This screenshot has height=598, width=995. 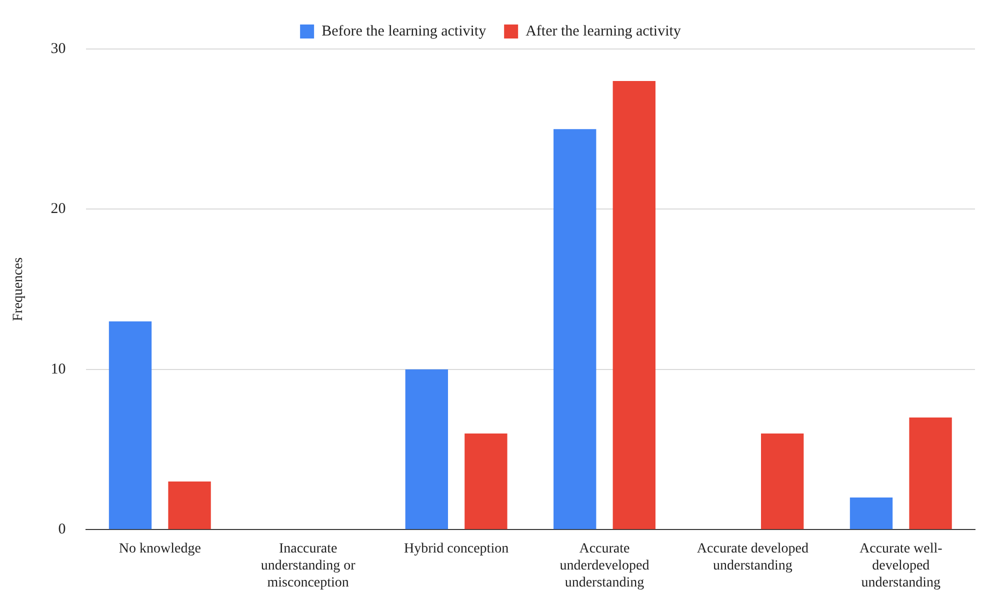 I want to click on x-tick-label: Accurate developed understanding, so click(x=752, y=558).